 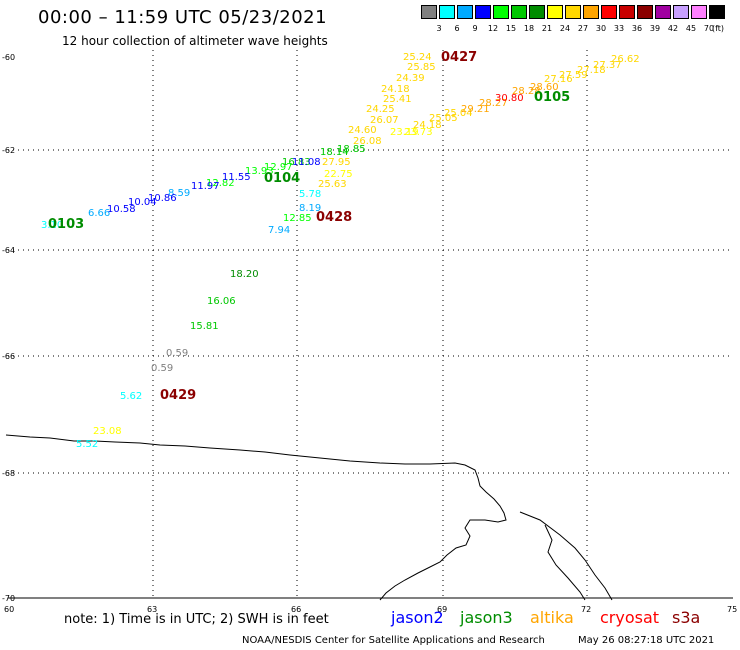 I want to click on wave-height-observation: 12.97, so click(x=278, y=167).